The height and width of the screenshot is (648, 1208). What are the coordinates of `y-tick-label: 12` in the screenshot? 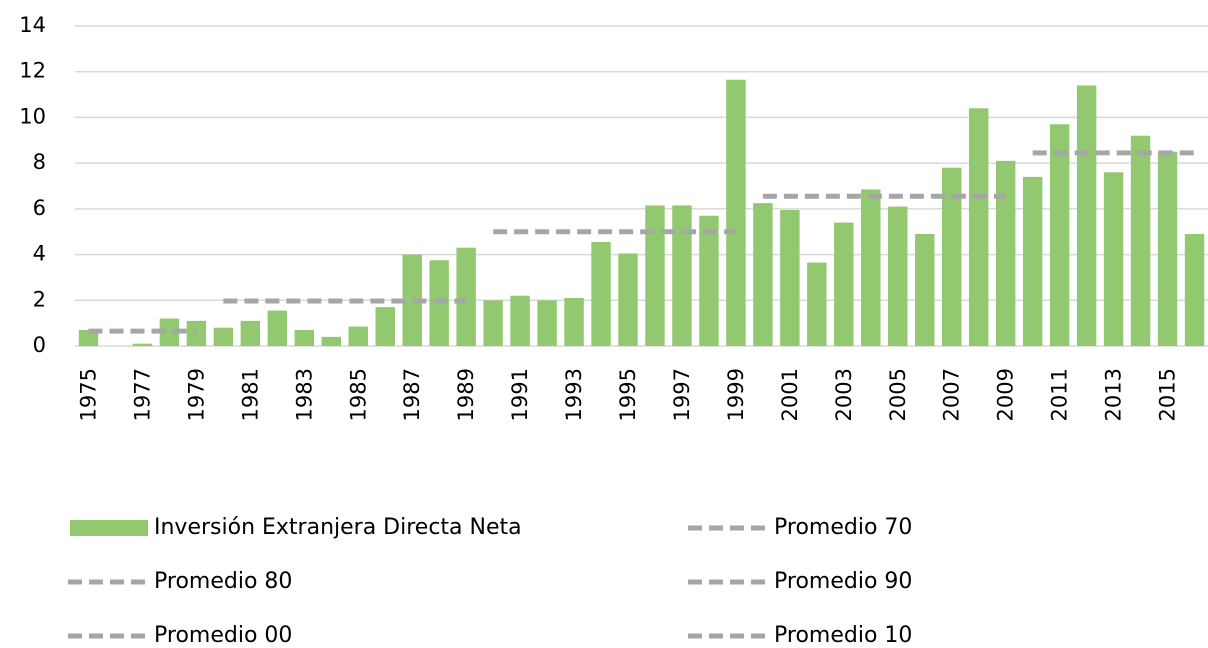 It's located at (32, 71).